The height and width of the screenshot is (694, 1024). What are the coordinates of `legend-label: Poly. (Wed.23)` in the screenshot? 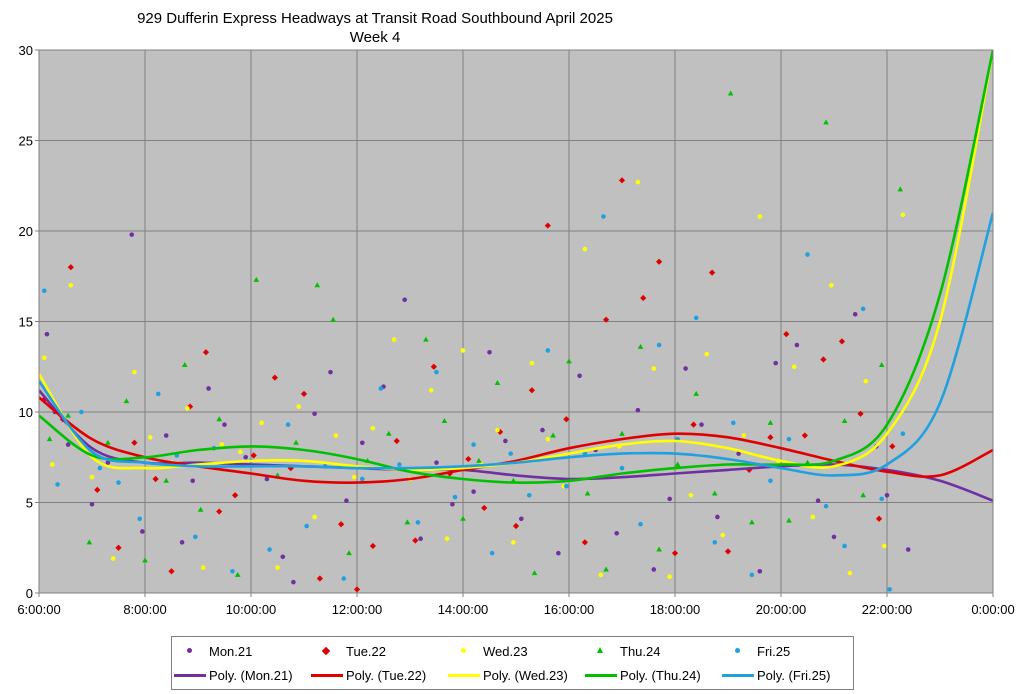 It's located at (525, 675).